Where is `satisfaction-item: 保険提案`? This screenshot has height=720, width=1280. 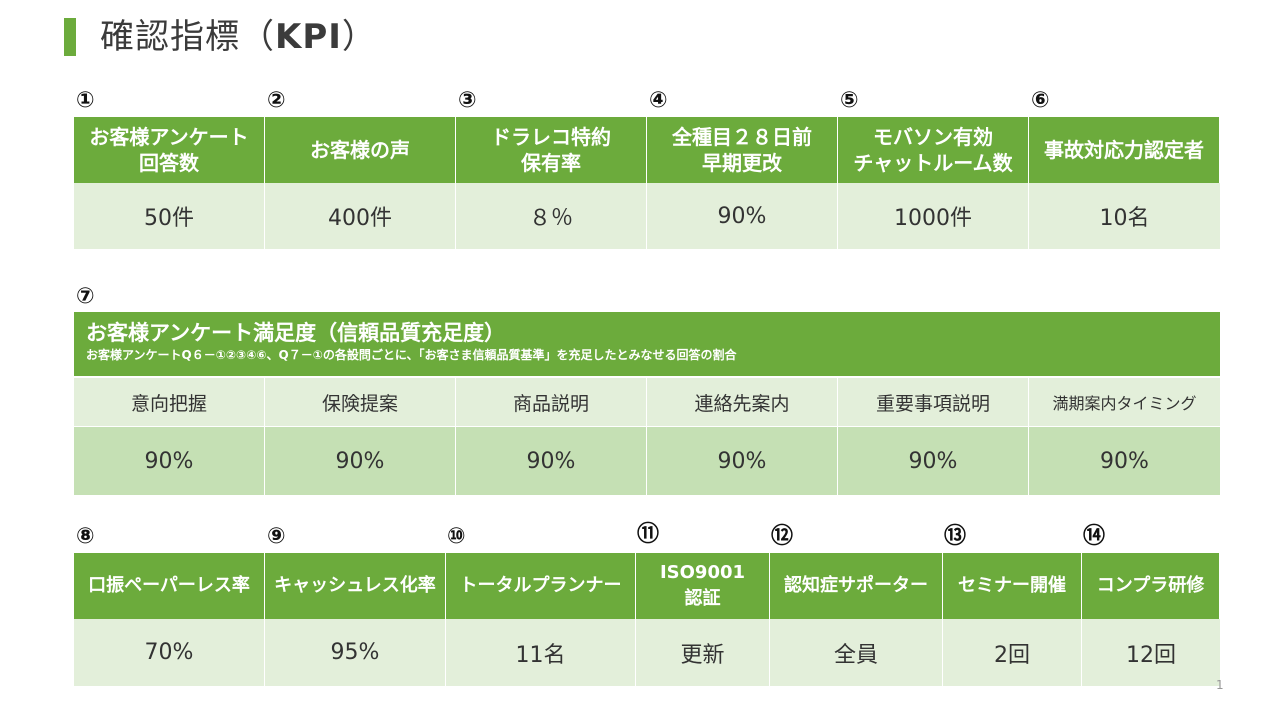 satisfaction-item: 保険提案 is located at coordinates (360, 402).